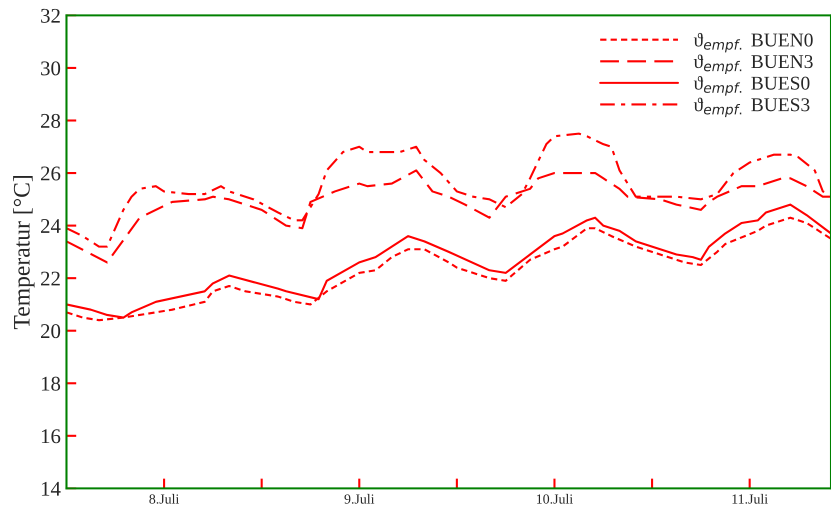  What do you see at coordinates (51, 226) in the screenshot?
I see `y-tick-label: 24` at bounding box center [51, 226].